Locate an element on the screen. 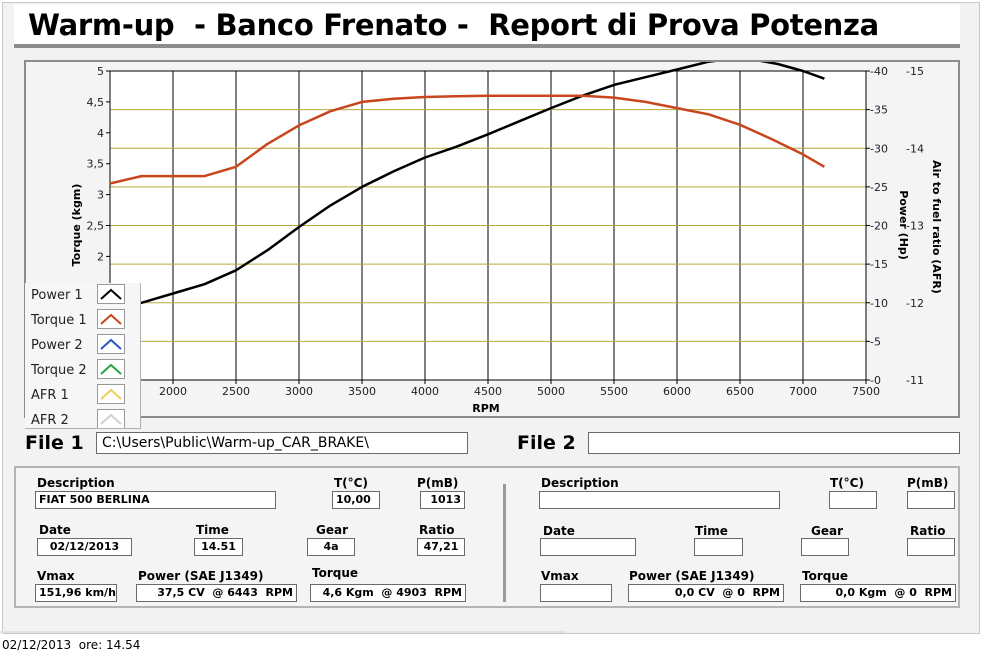  t2-gear-label: Gear is located at coordinates (827, 531).